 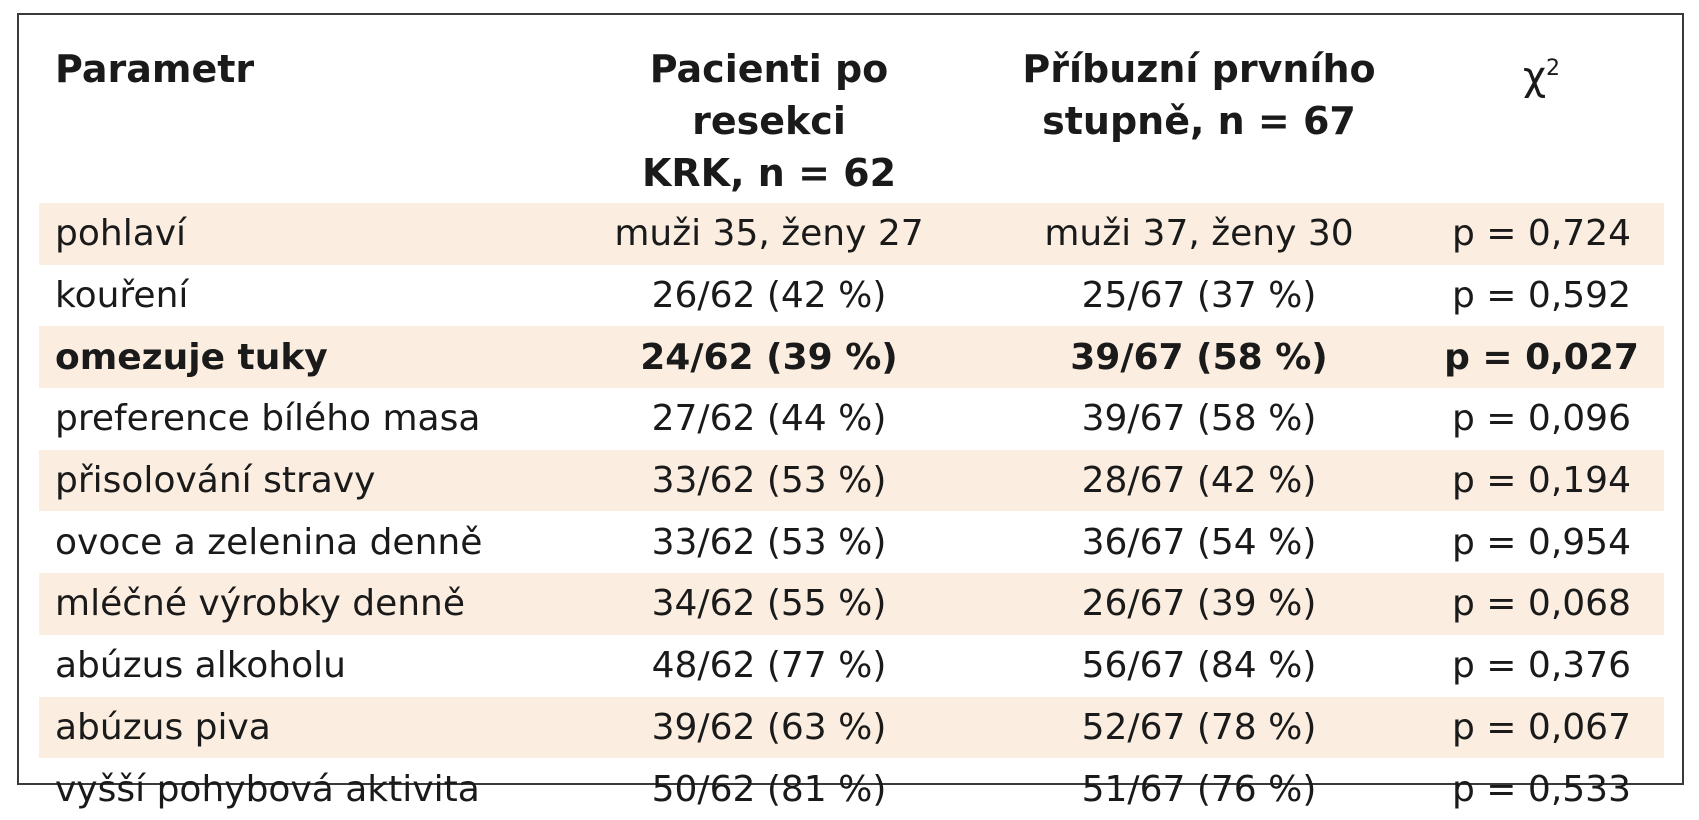 What do you see at coordinates (299, 357) in the screenshot?
I see `row-label: omezuje tuky` at bounding box center [299, 357].